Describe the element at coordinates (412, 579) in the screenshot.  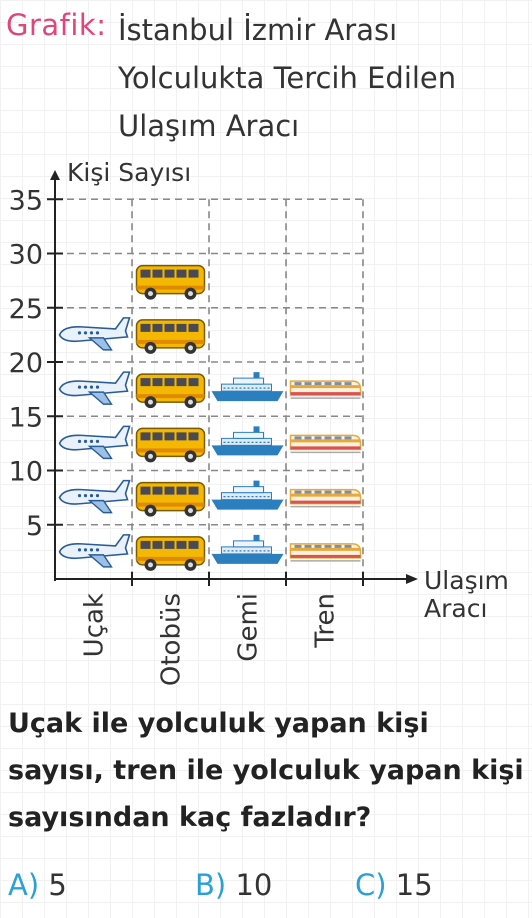
I see `x-axis-arrow` at that location.